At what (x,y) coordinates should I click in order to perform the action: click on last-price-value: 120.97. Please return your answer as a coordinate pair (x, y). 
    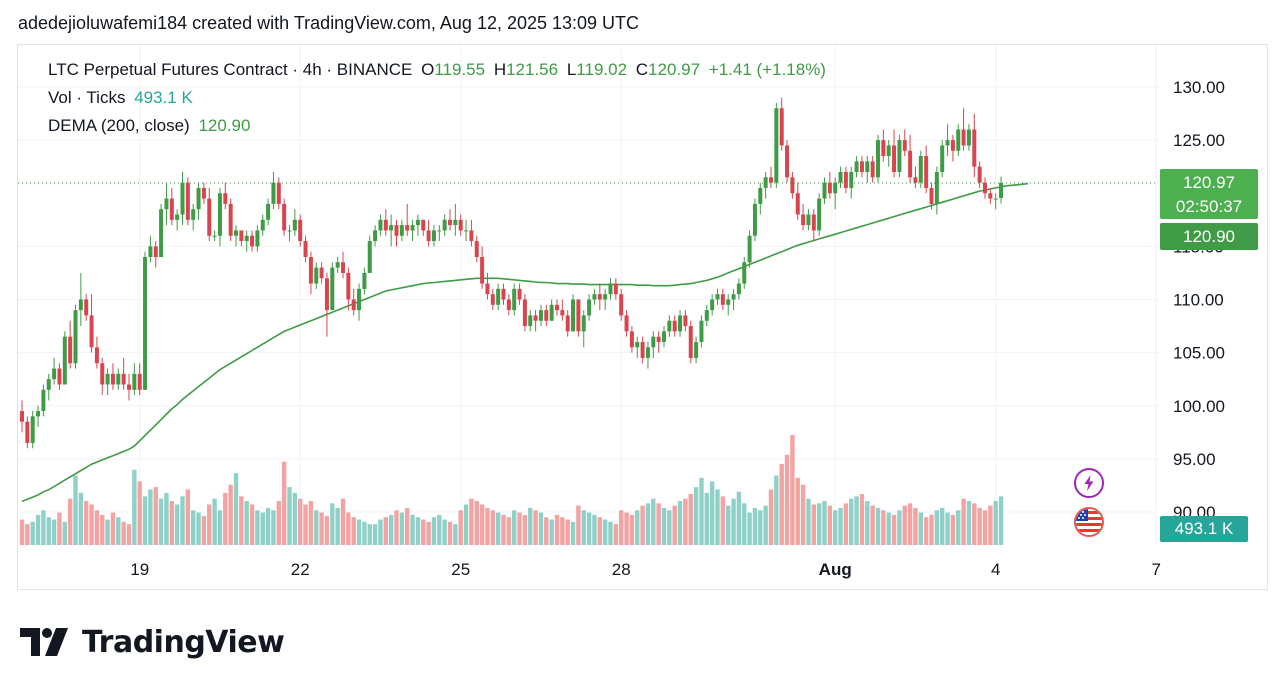
    Looking at the image, I should click on (1209, 182).